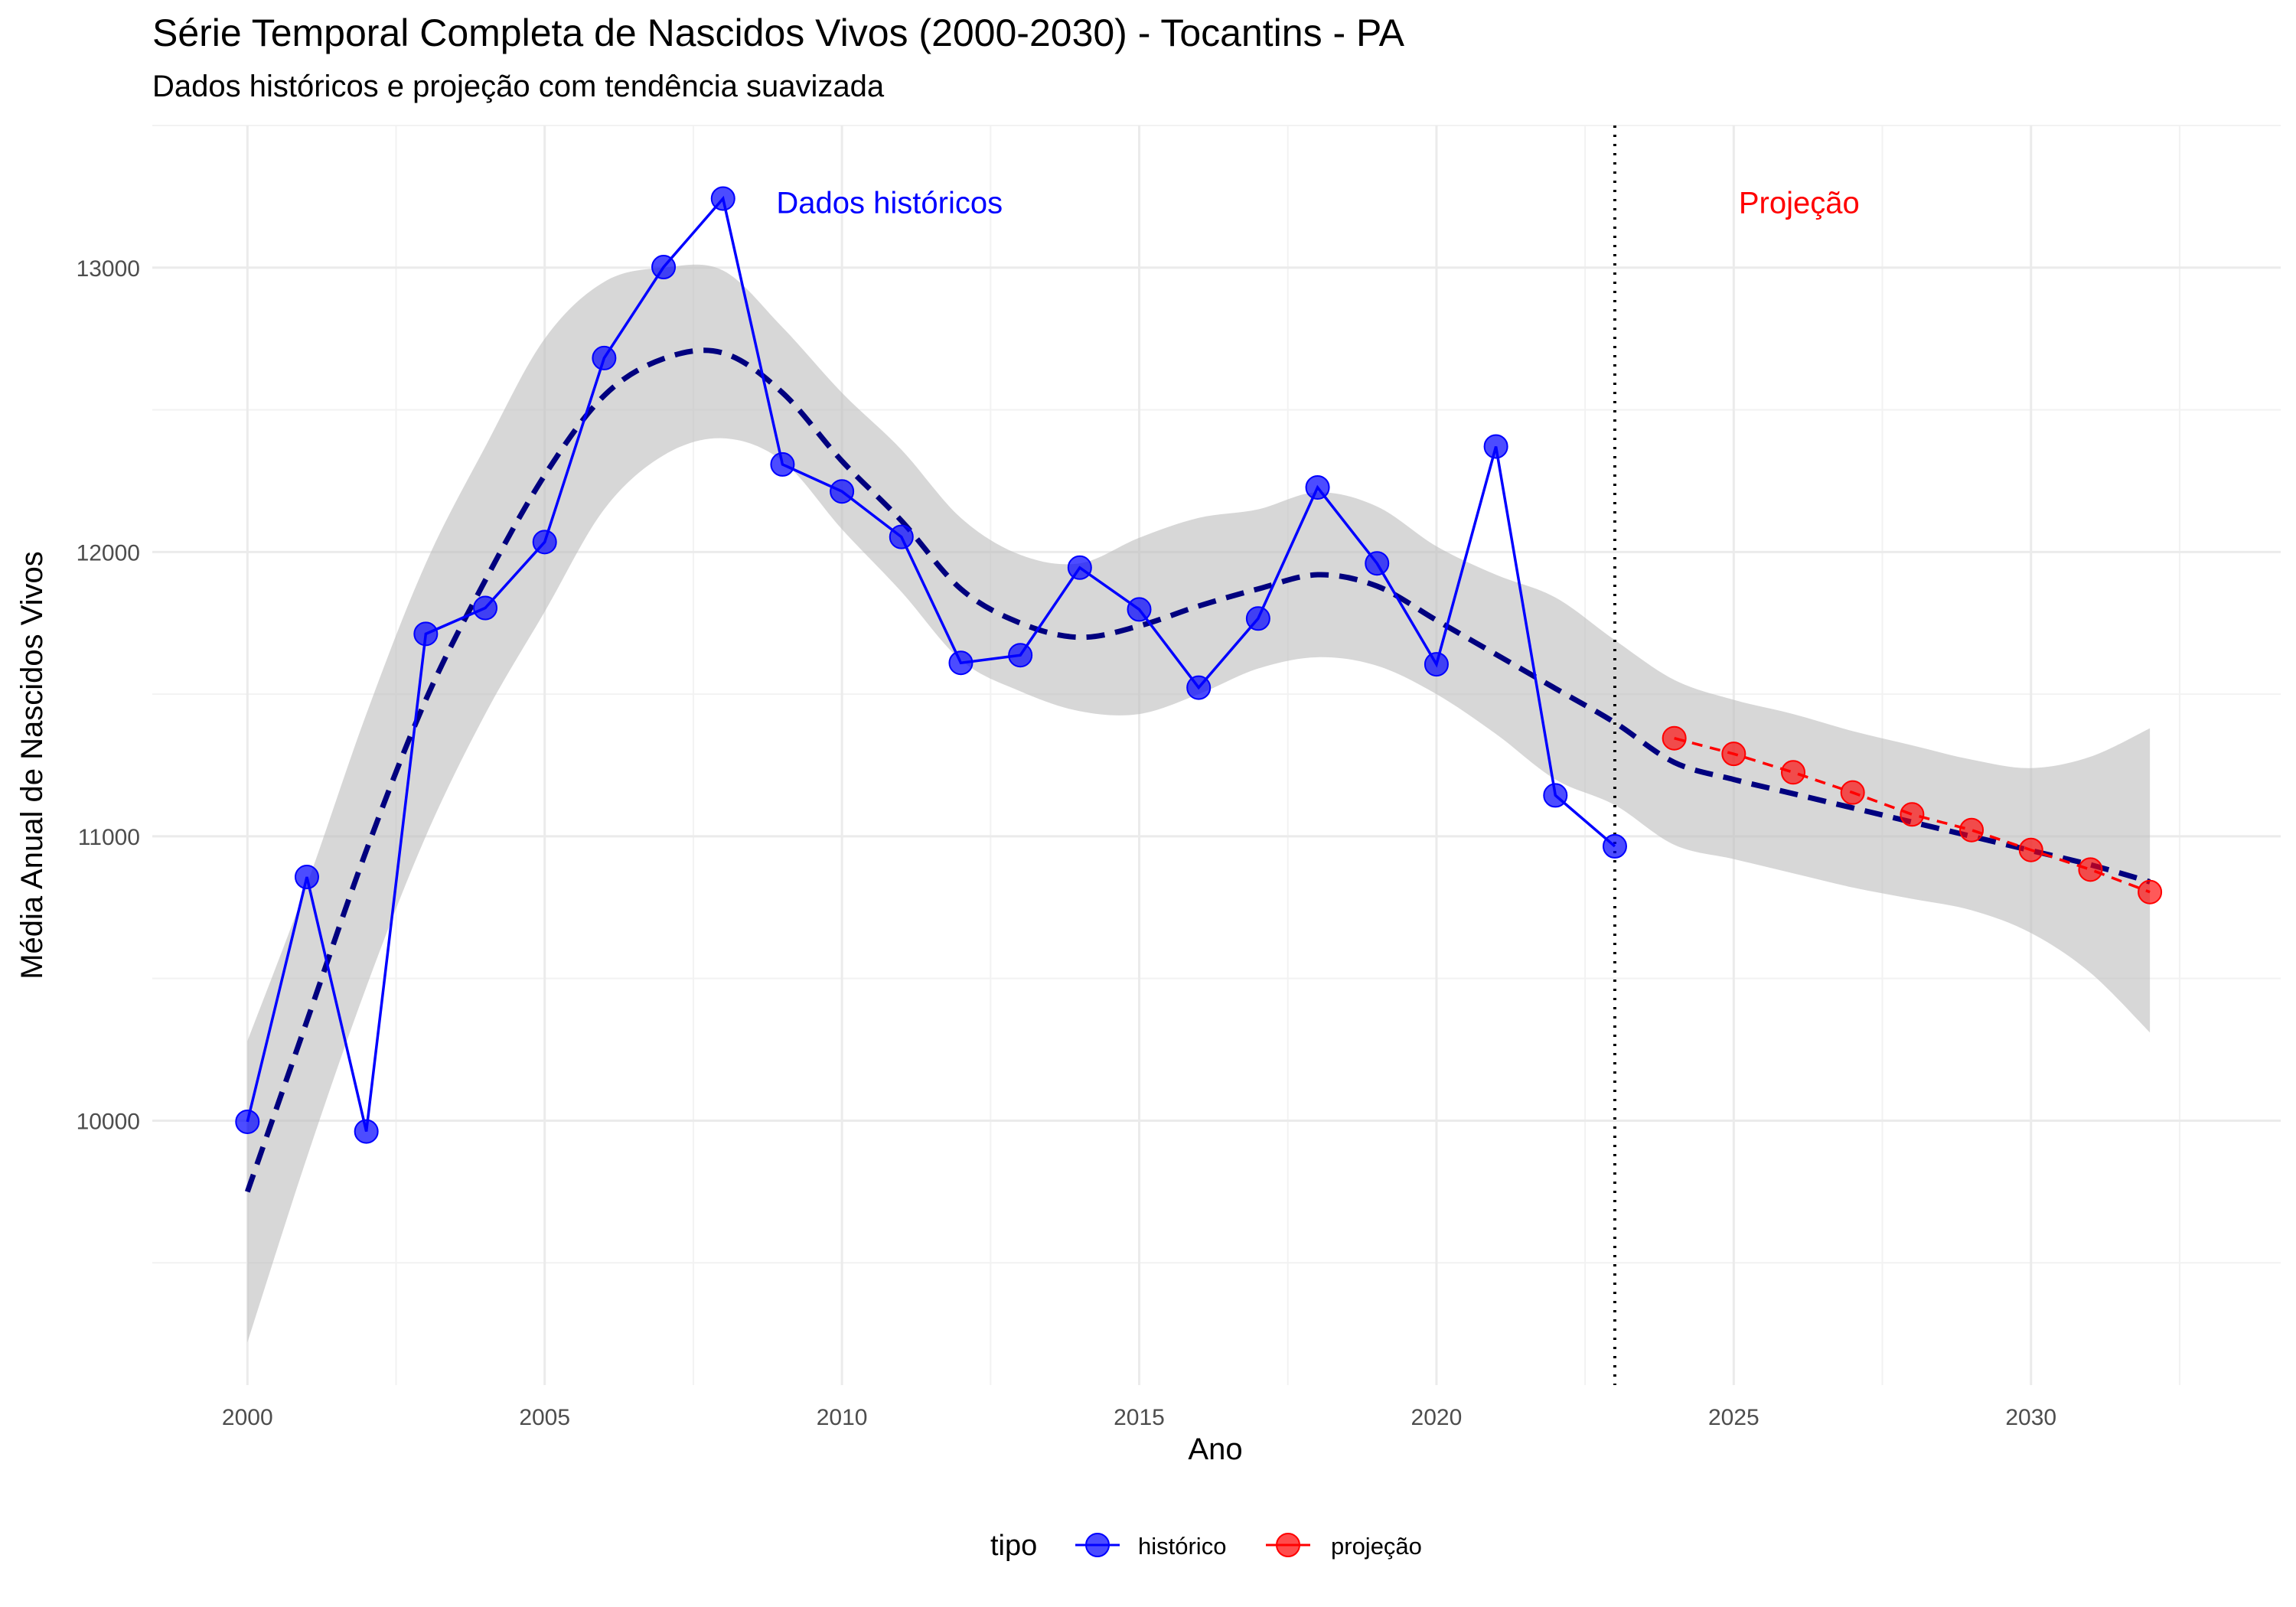 The width and height of the screenshot is (2296, 1607). What do you see at coordinates (1288, 1545) in the screenshot?
I see `legend-key-projecao-dot` at bounding box center [1288, 1545].